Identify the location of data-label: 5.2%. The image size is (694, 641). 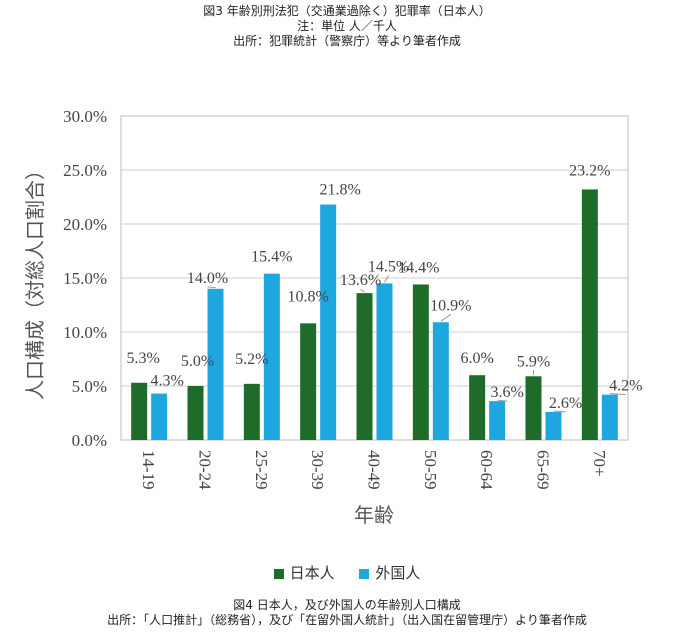
(251, 359).